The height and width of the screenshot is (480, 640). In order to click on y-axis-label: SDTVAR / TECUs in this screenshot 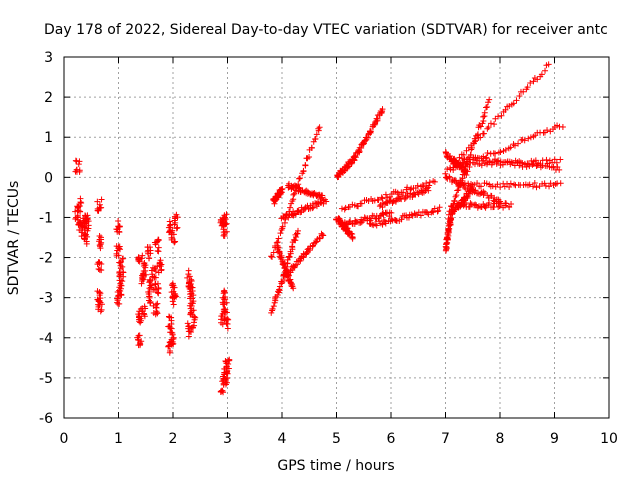, I will do `click(14, 238)`.